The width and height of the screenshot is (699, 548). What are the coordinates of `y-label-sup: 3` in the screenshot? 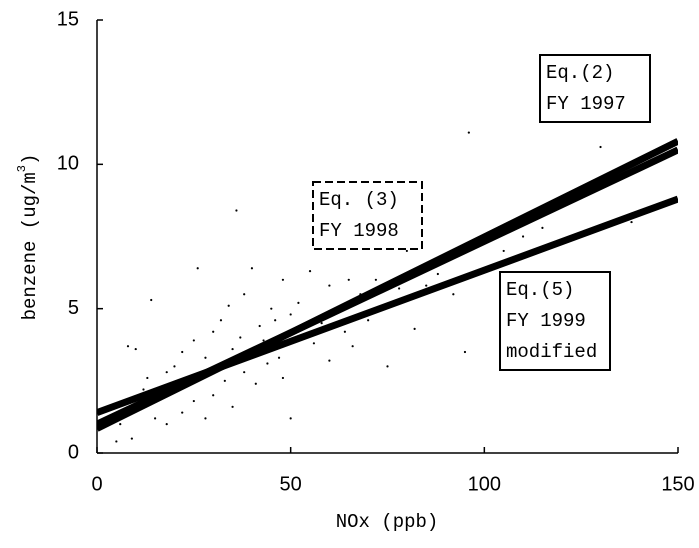 It's located at (22, 168).